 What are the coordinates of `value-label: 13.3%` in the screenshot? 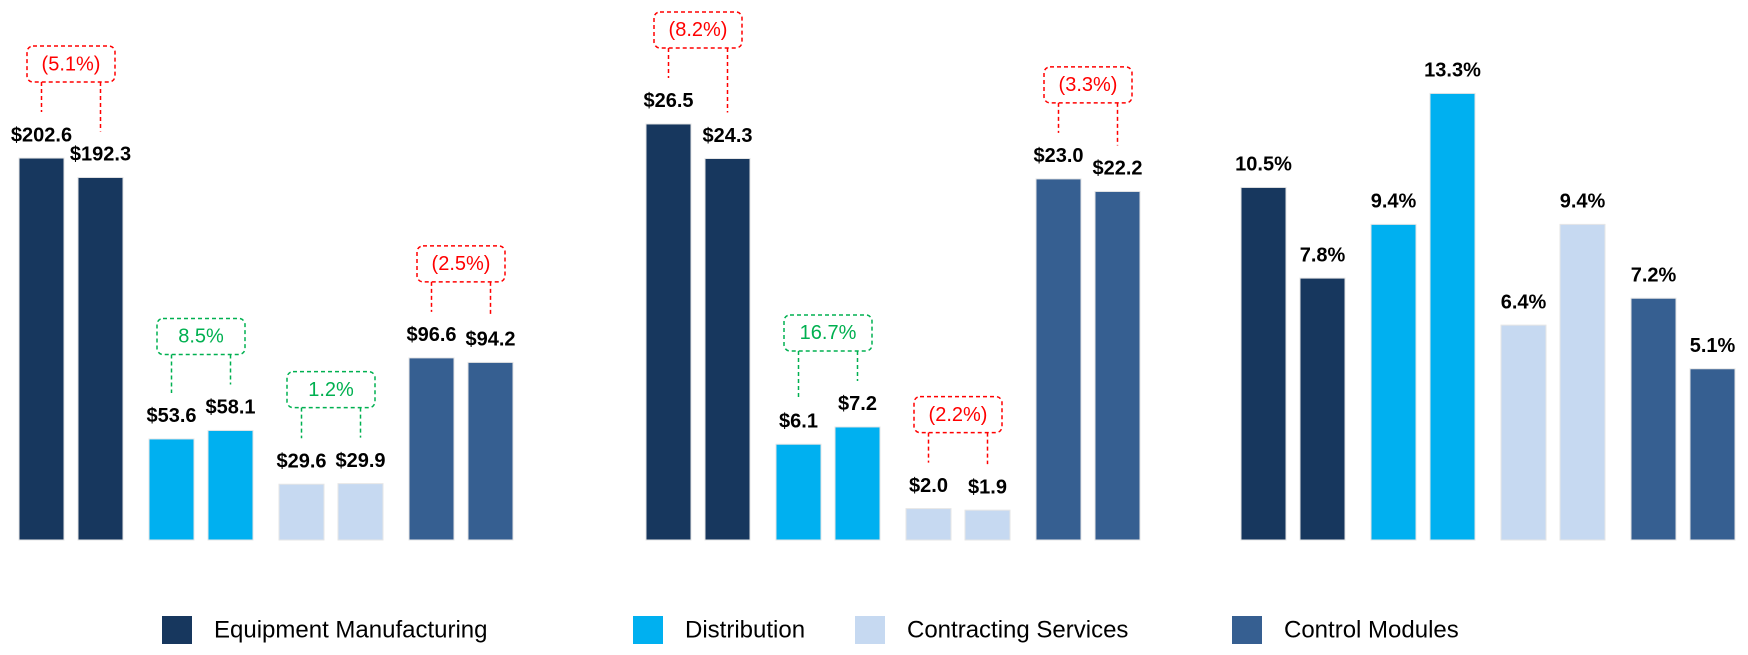 It's located at (1452, 71).